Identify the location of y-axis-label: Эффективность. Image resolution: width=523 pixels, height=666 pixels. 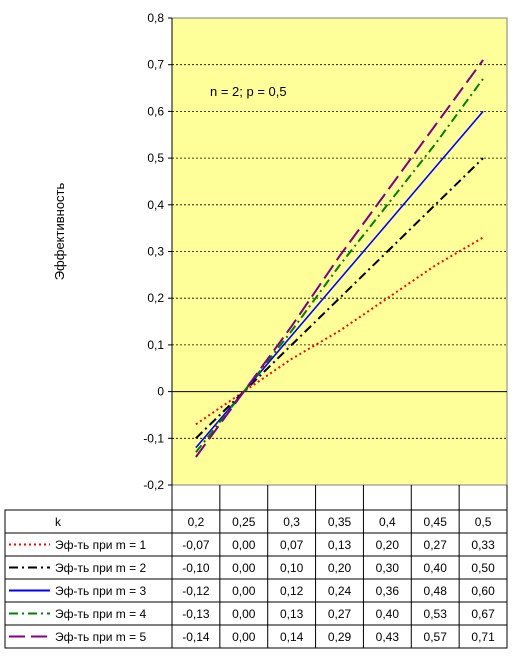
(59, 231).